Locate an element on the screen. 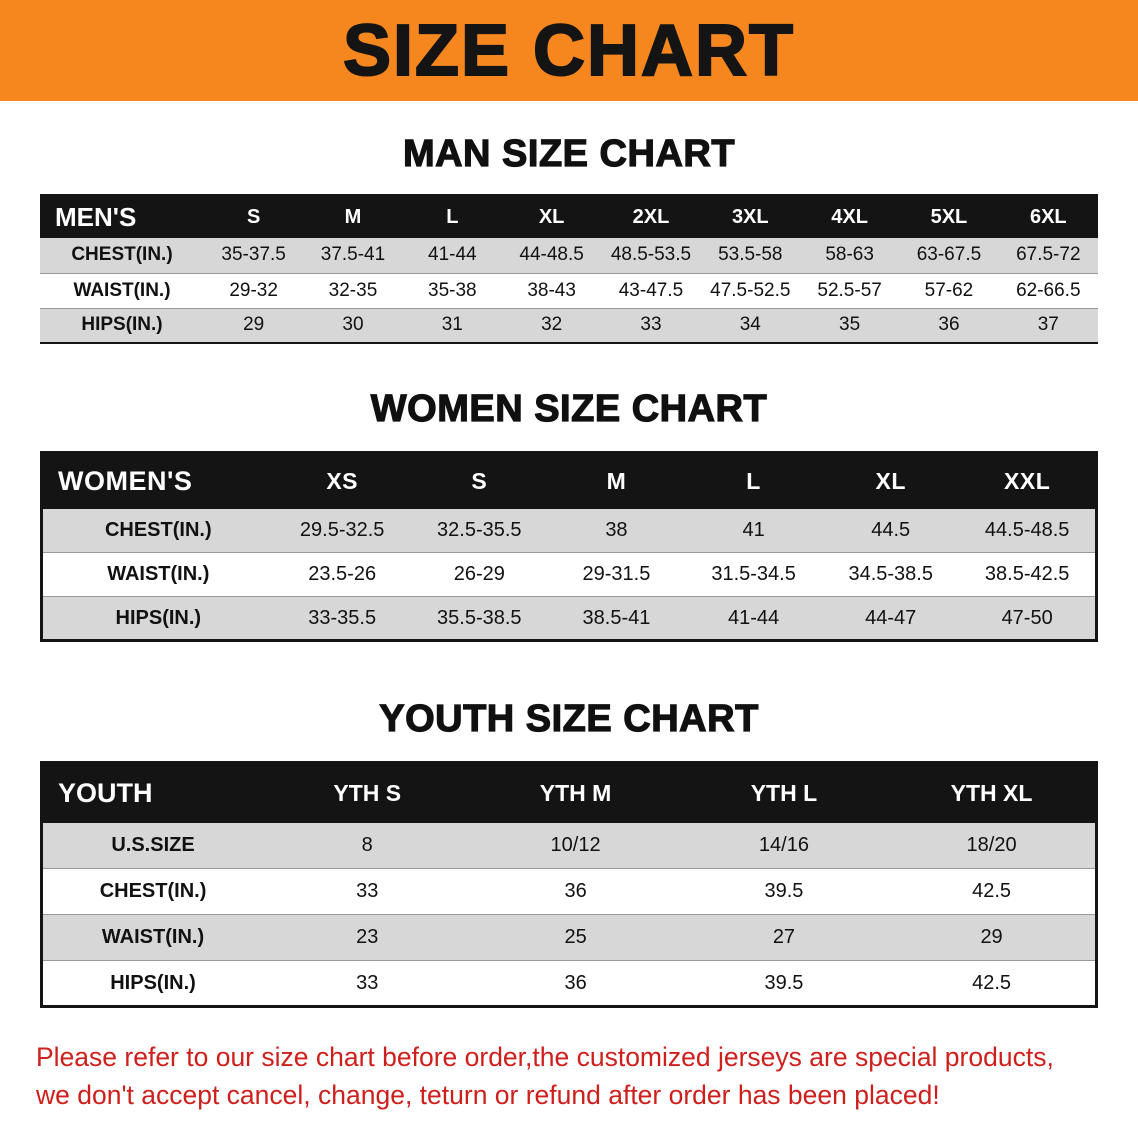 This screenshot has width=1138, height=1132. measurement-value: 32 is located at coordinates (551, 325).